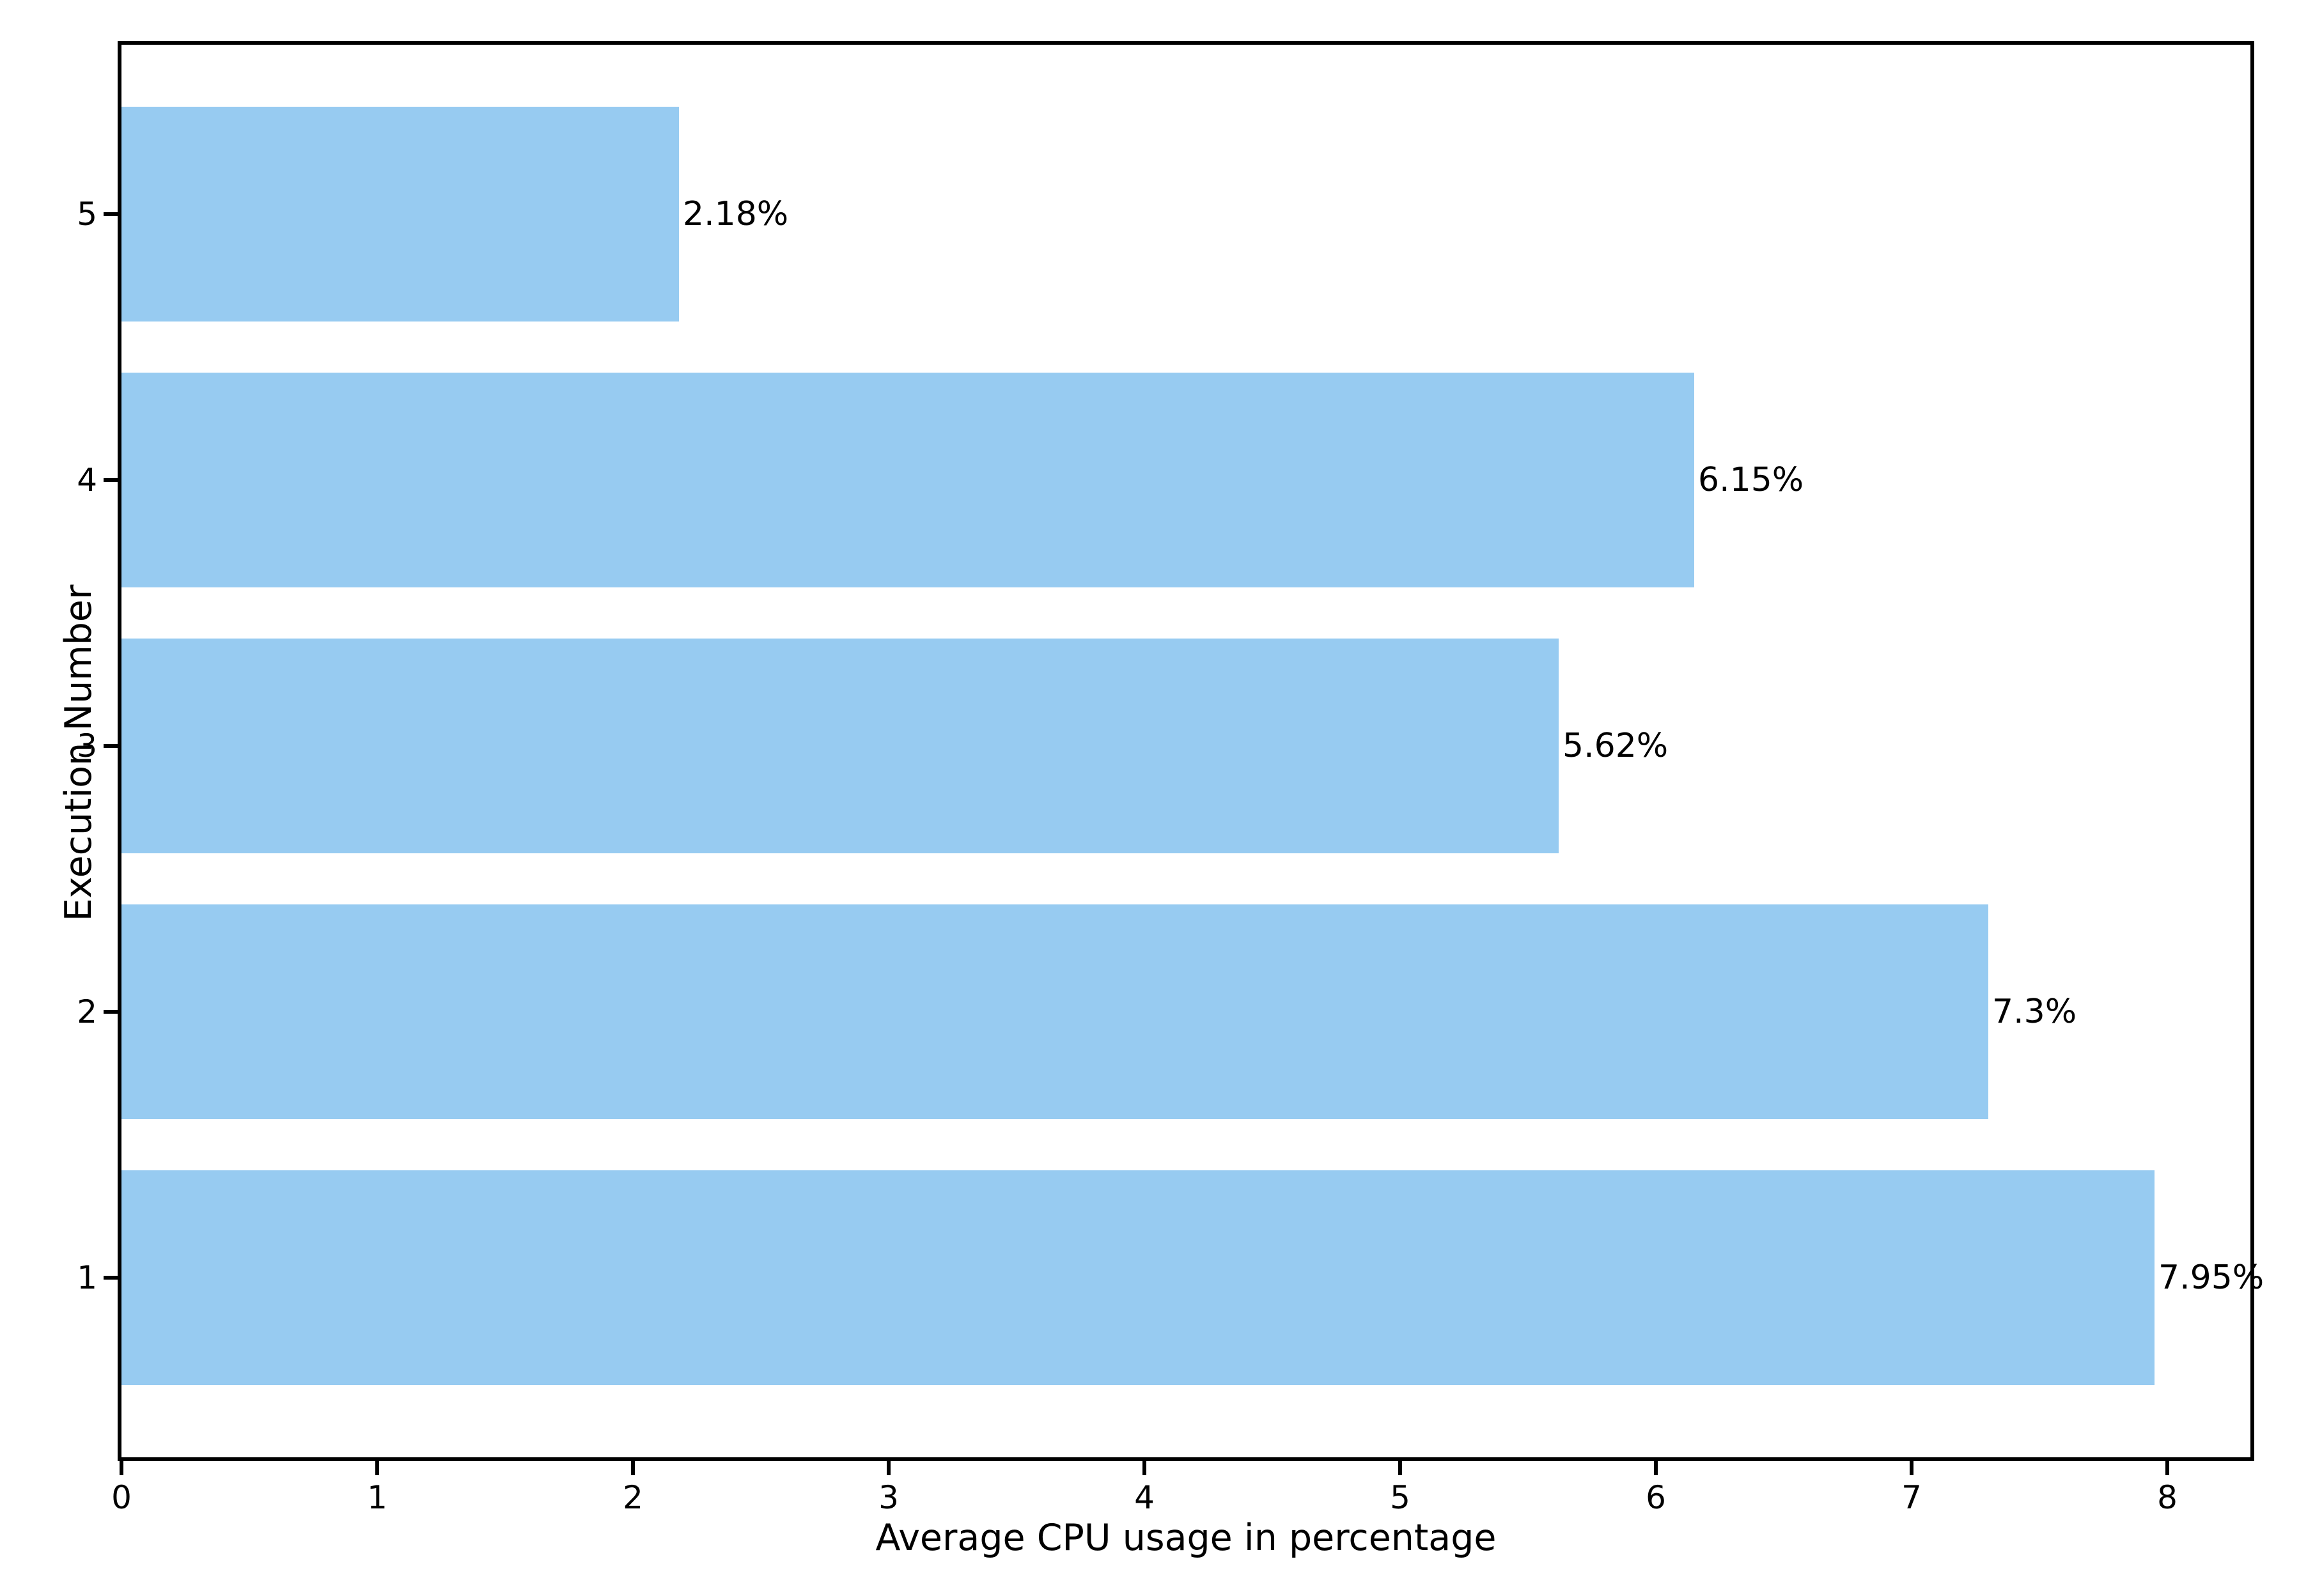 The width and height of the screenshot is (2299, 1596). Describe the element at coordinates (1751, 480) in the screenshot. I see `bar-value-label: 6.15%` at that location.